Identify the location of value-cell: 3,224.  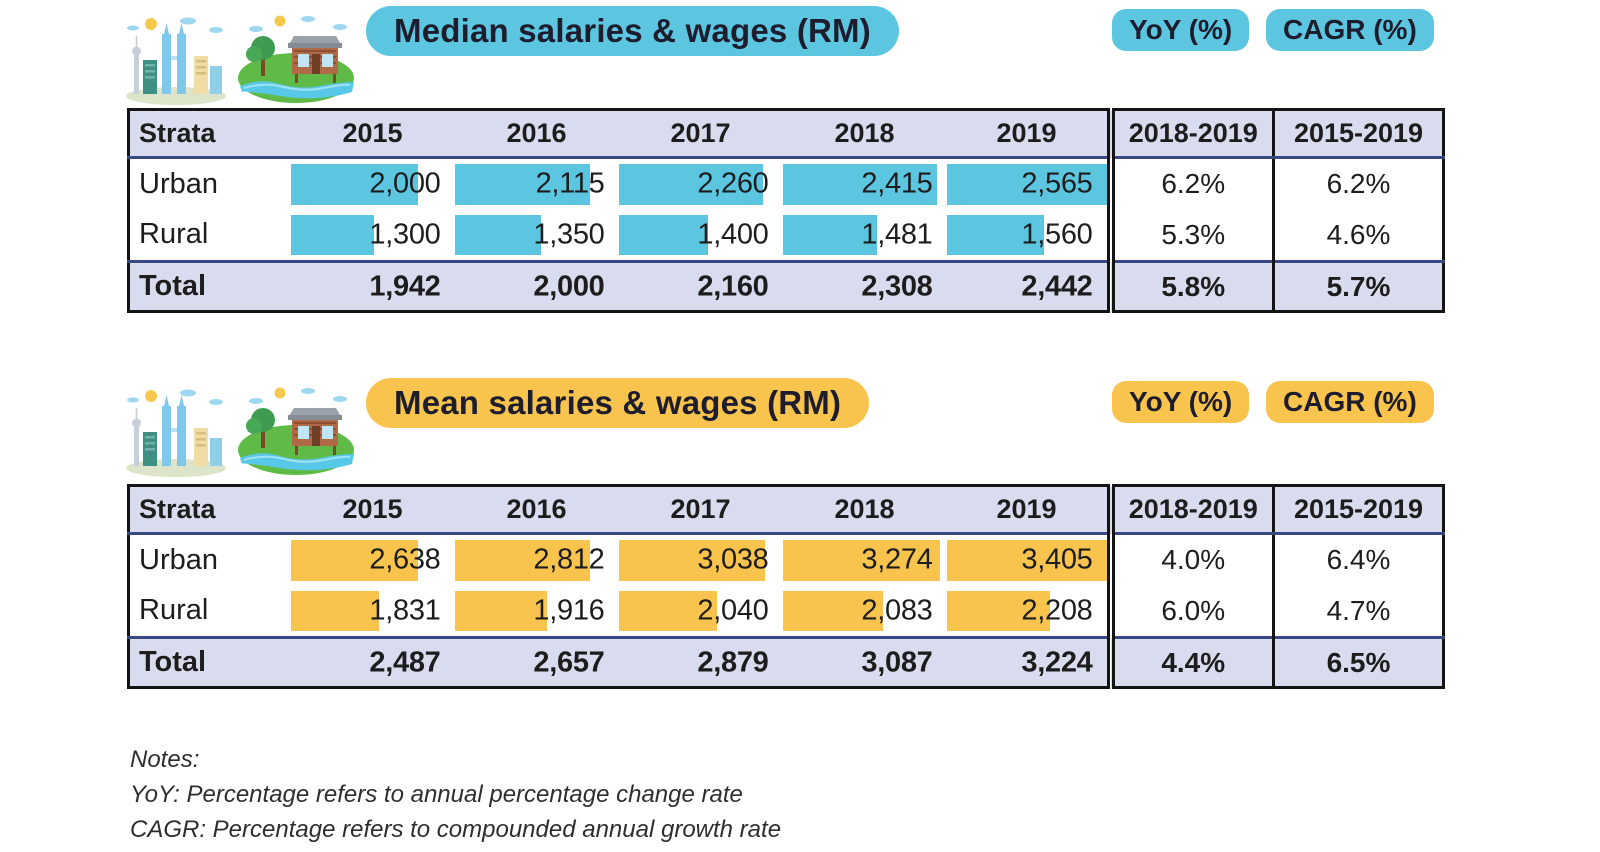
(1028, 662).